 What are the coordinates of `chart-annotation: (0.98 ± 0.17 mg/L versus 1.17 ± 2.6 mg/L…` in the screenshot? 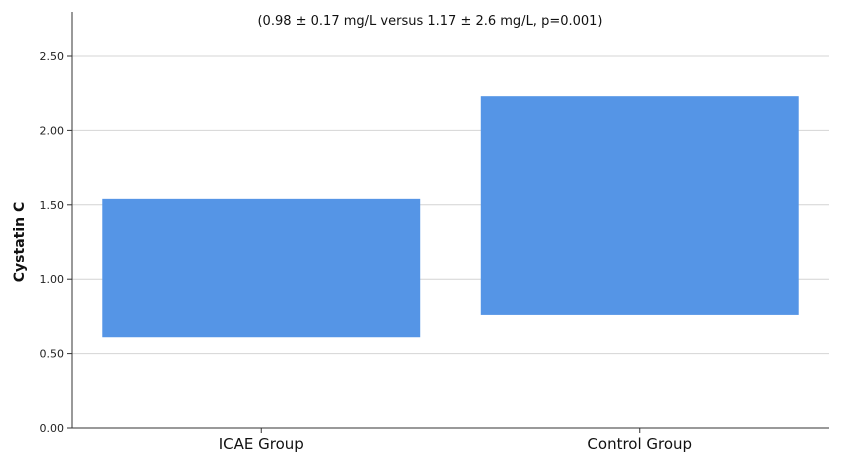 It's located at (429, 21).